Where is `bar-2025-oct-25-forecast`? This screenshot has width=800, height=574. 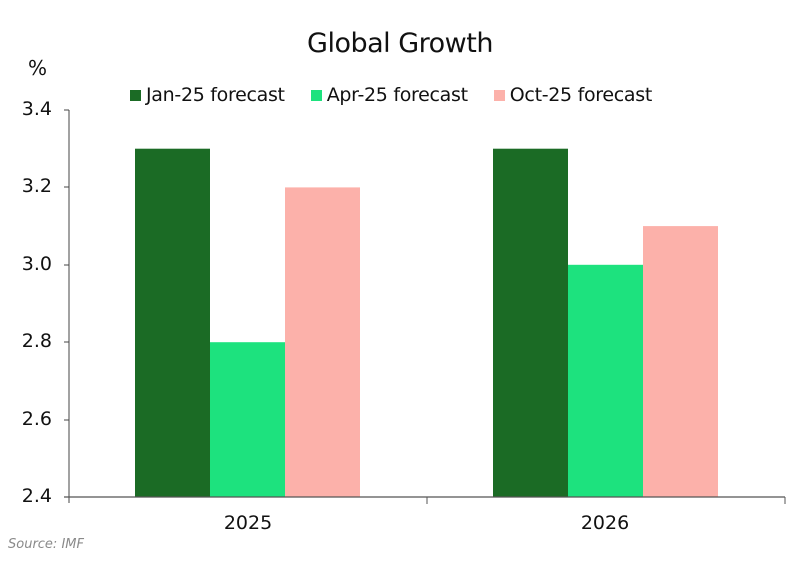
bar-2025-oct-25-forecast is located at coordinates (322, 342).